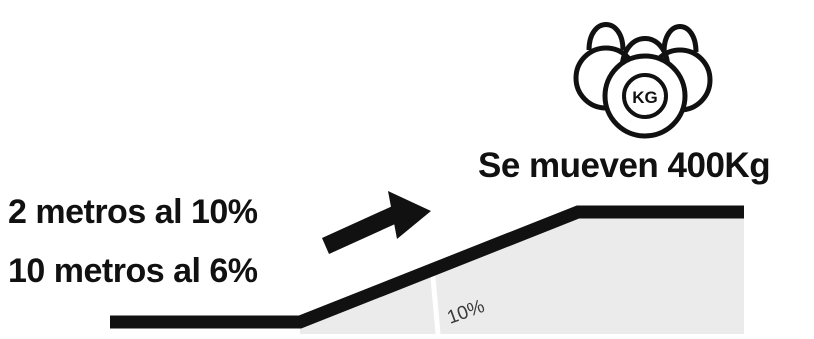 The image size is (814, 339). I want to click on distance-line-2: 10 metros al 6%, so click(133, 271).